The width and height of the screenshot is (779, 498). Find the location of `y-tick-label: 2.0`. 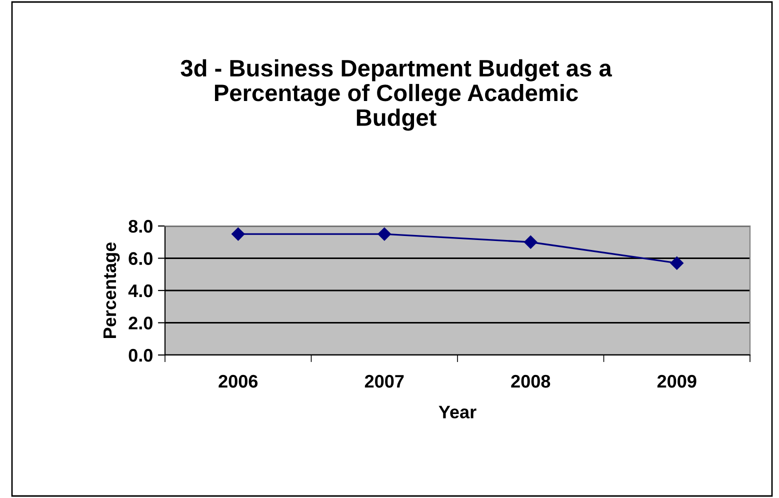

y-tick-label: 2.0 is located at coordinates (140, 323).